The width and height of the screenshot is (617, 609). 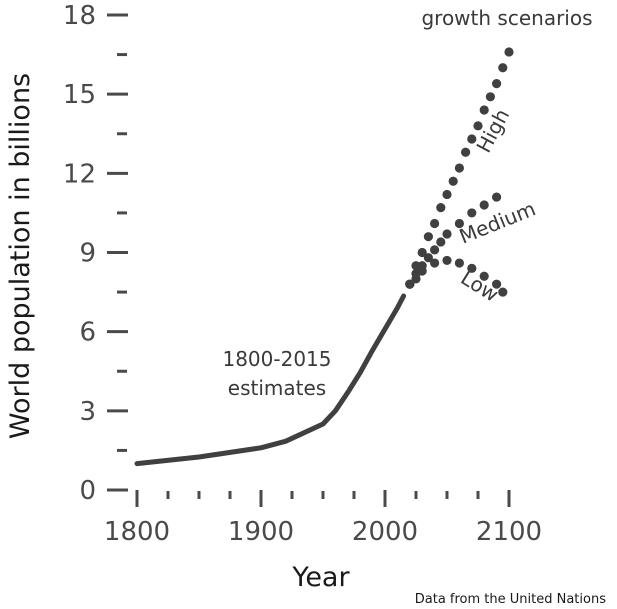 I want to click on y-tick-label: 12, so click(x=79, y=174).